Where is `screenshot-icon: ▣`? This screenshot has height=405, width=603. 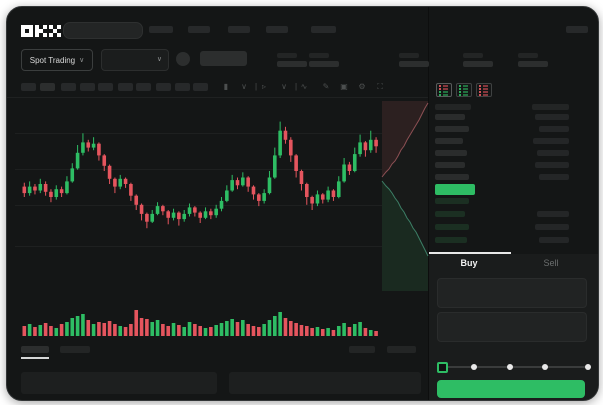
screenshot-icon: ▣ is located at coordinates (344, 86).